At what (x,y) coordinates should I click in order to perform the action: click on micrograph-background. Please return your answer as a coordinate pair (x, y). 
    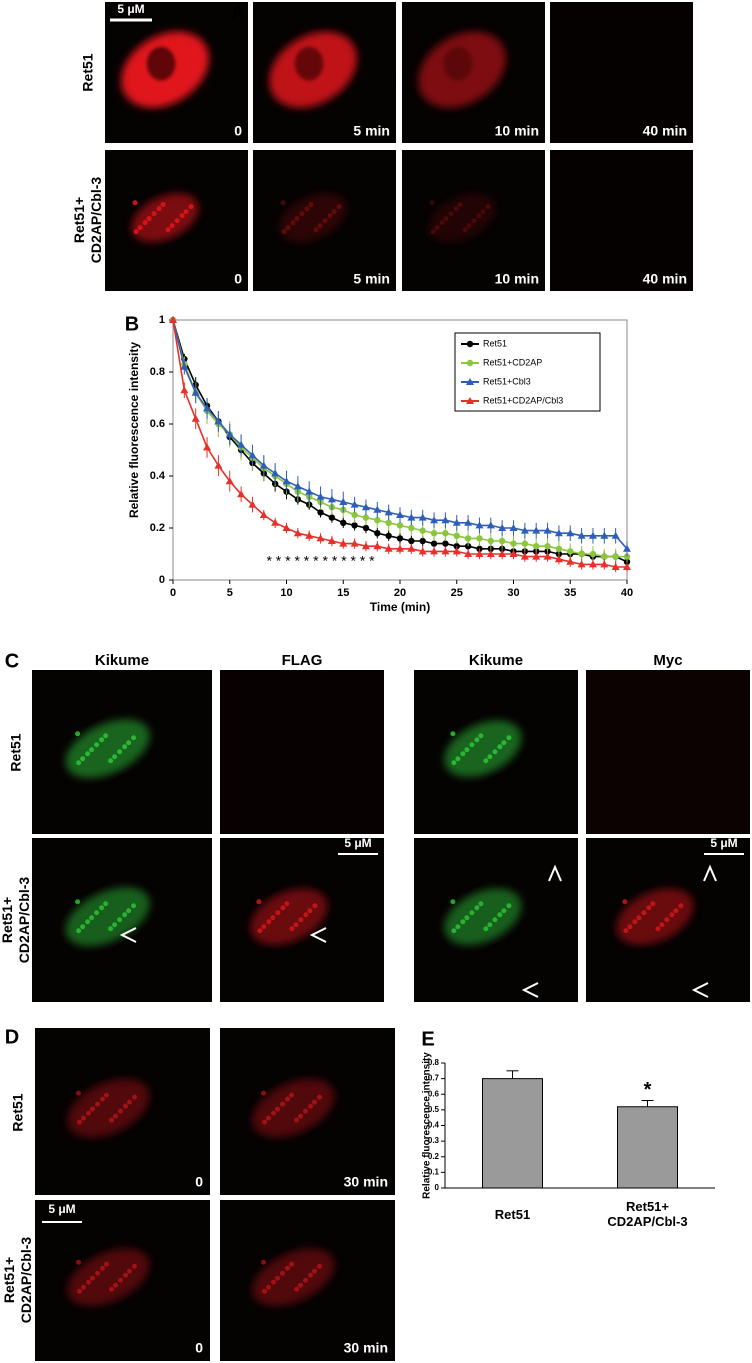
    Looking at the image, I should click on (621, 220).